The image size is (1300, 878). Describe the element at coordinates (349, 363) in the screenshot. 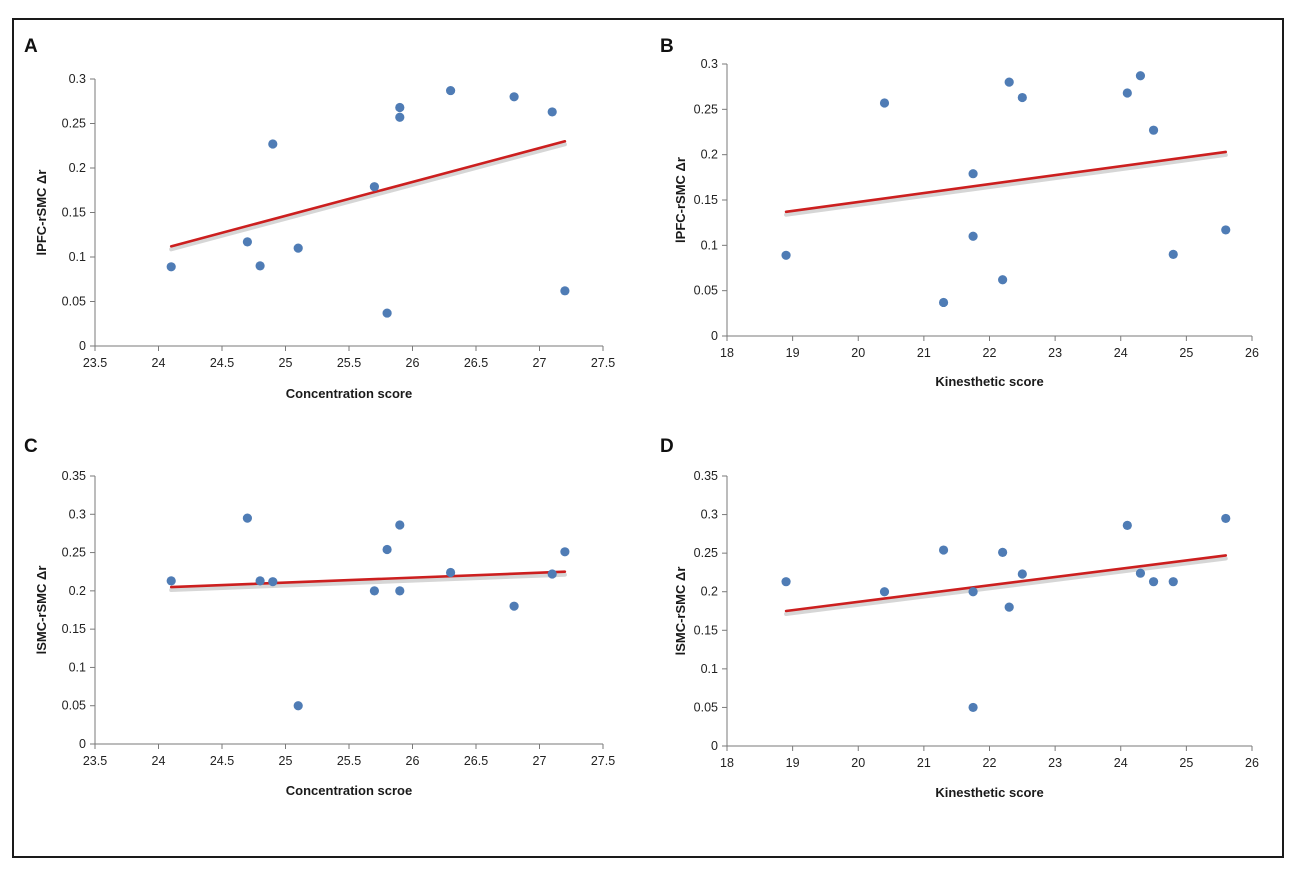

I see `x-tick-label: 25.5` at that location.